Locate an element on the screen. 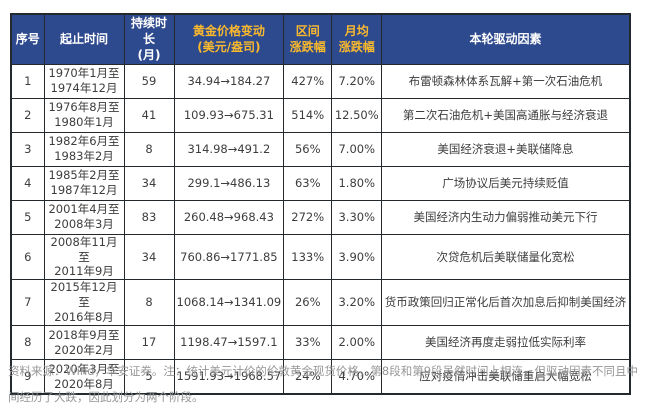 This screenshot has width=648, height=412. cell-monthly-pct: 4.70% is located at coordinates (357, 377).